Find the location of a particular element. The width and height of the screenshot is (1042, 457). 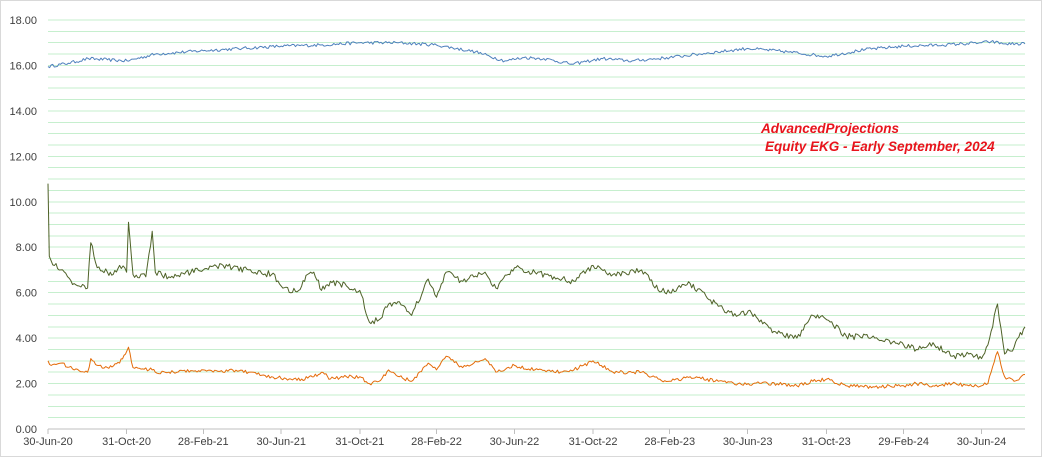

x-tick-label: 31-Oct-20 is located at coordinates (126, 442).